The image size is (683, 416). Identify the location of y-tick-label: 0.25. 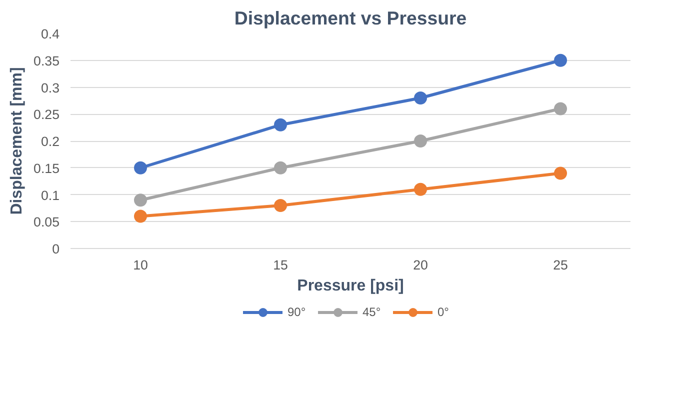
(47, 114).